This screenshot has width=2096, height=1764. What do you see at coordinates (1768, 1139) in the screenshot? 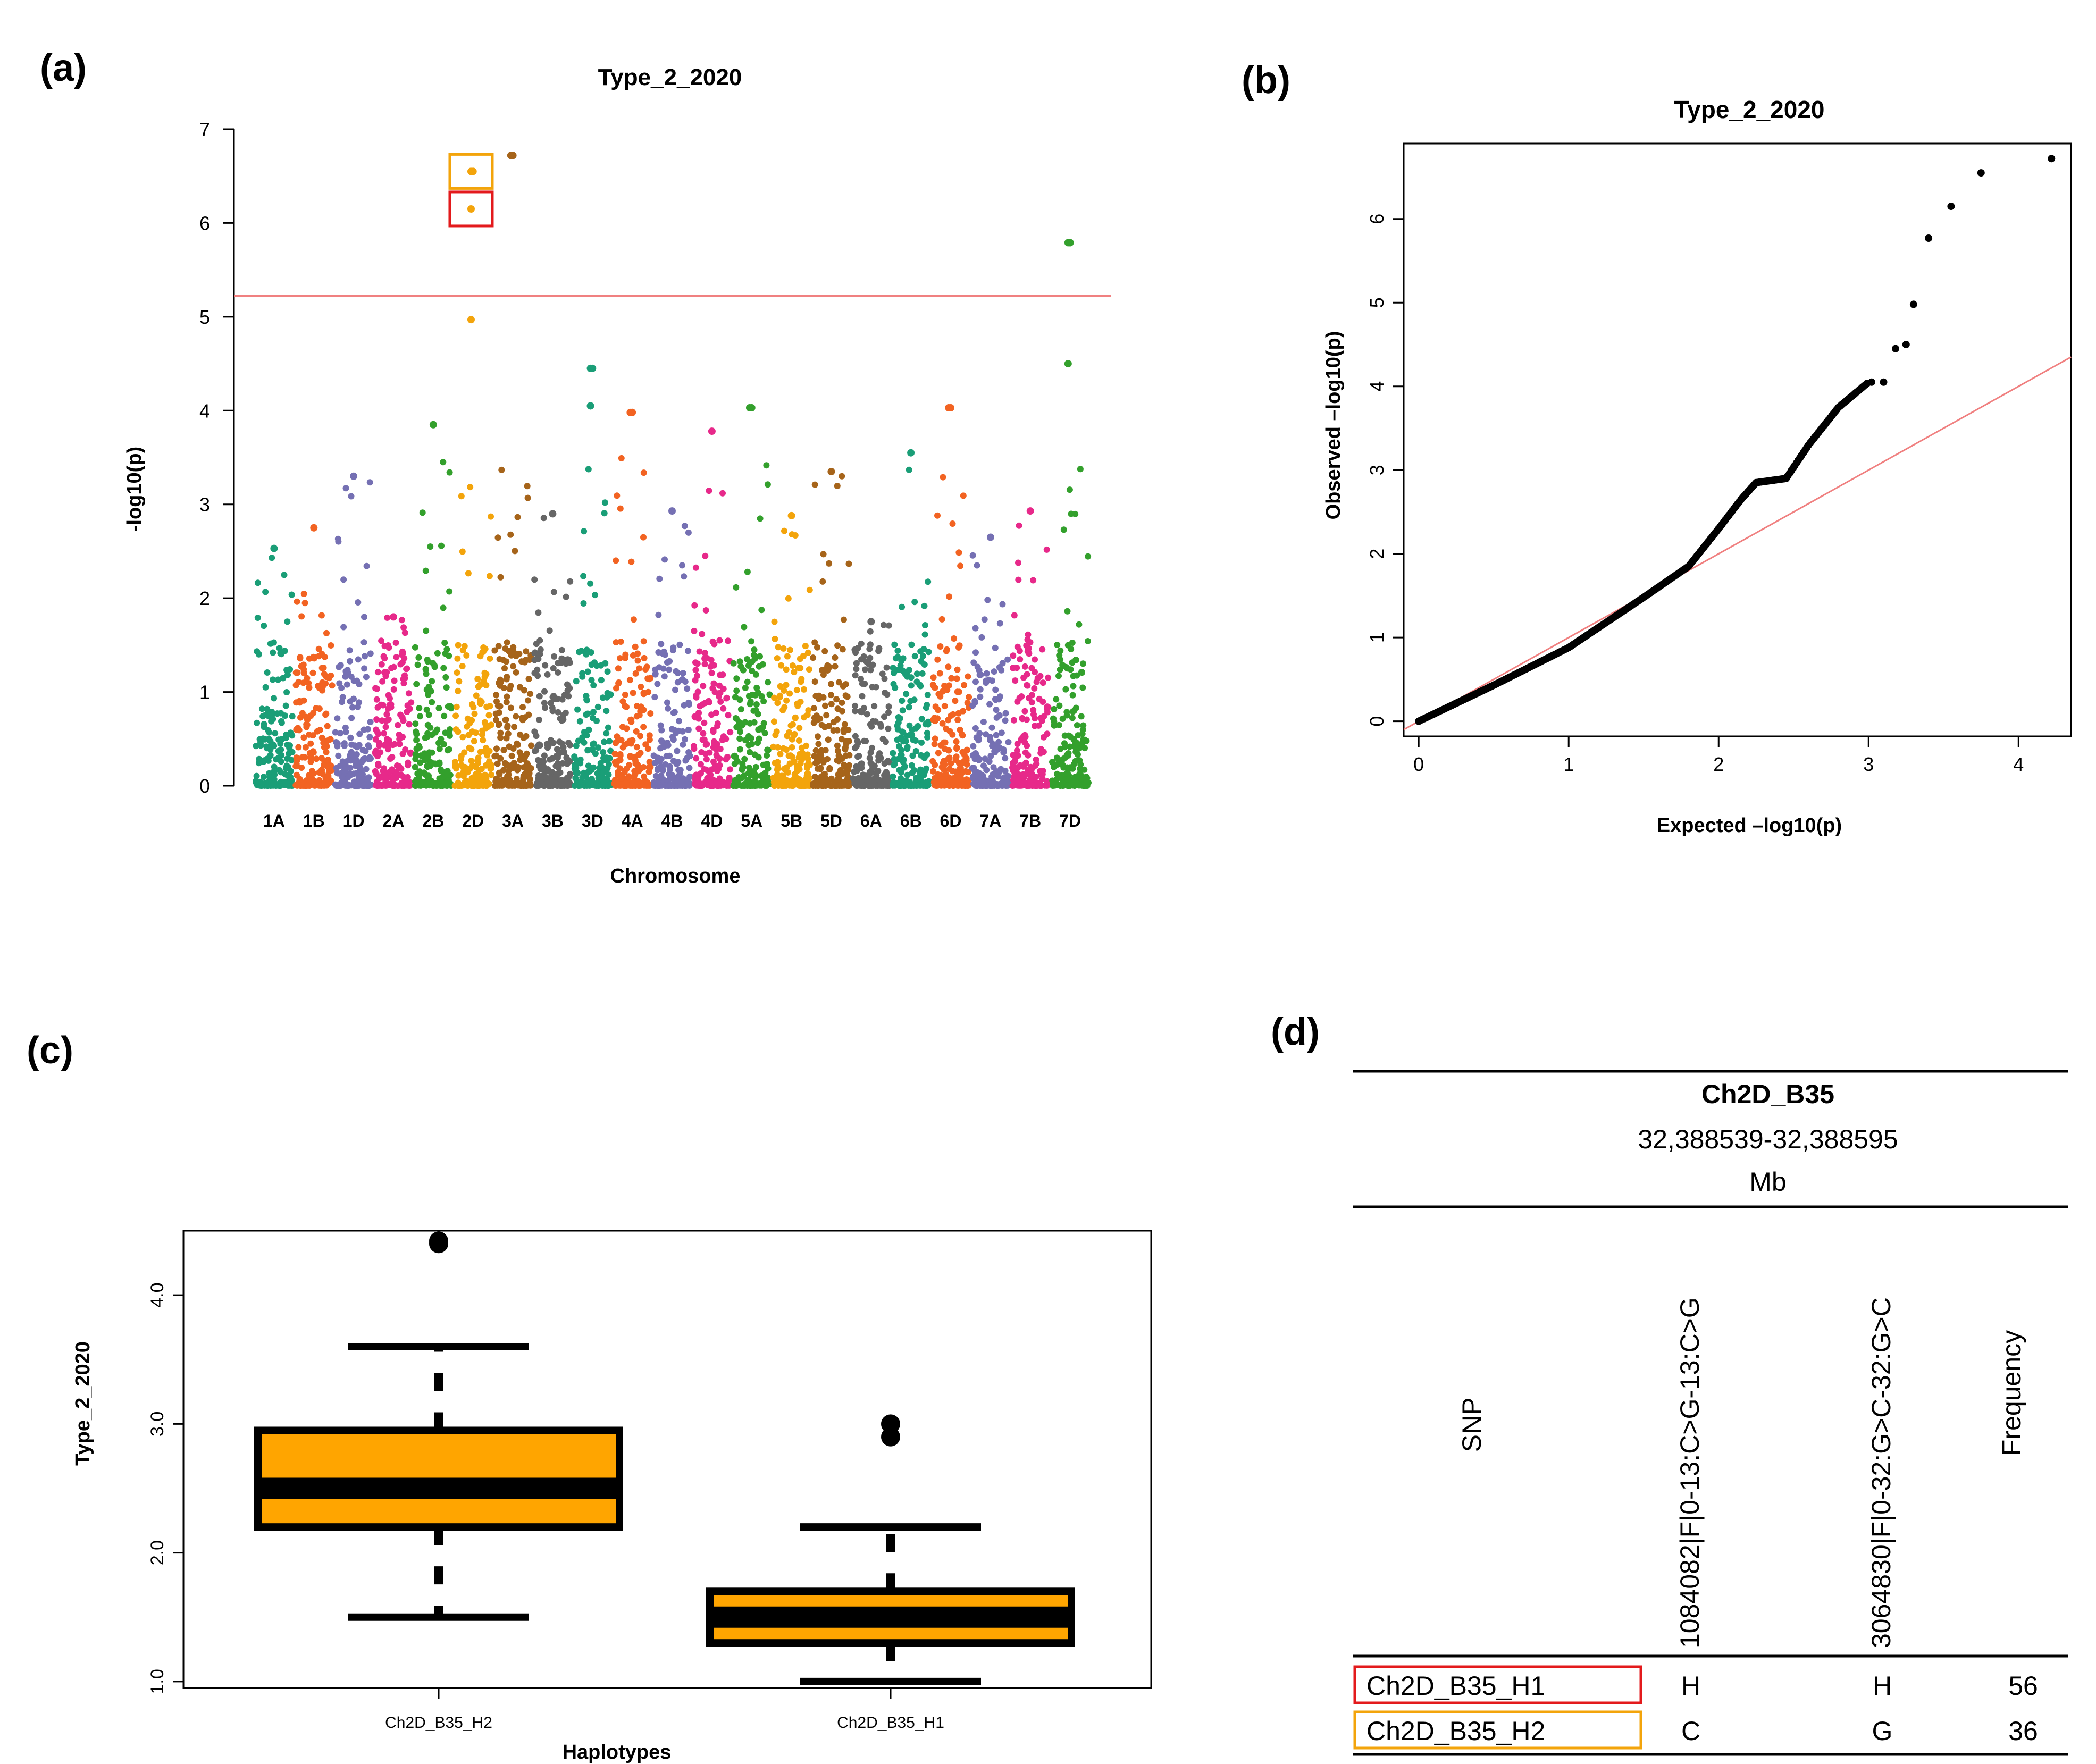
I see `table-range: 32,388539-32,388595` at bounding box center [1768, 1139].